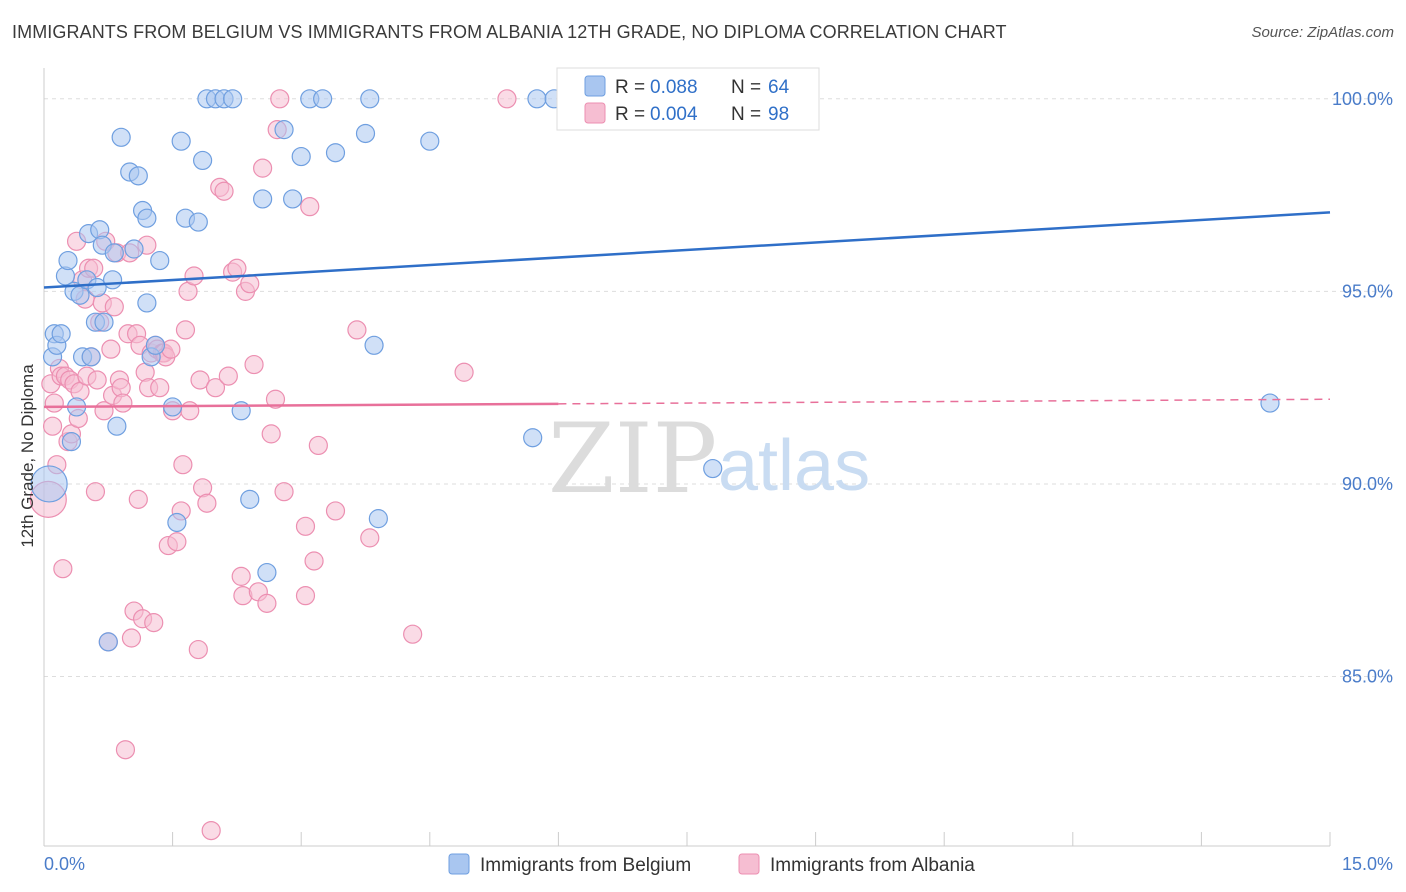 The width and height of the screenshot is (1406, 892). What do you see at coordinates (779, 87) in the screenshot?
I see `legend-belgium-n-value: 64` at bounding box center [779, 87].